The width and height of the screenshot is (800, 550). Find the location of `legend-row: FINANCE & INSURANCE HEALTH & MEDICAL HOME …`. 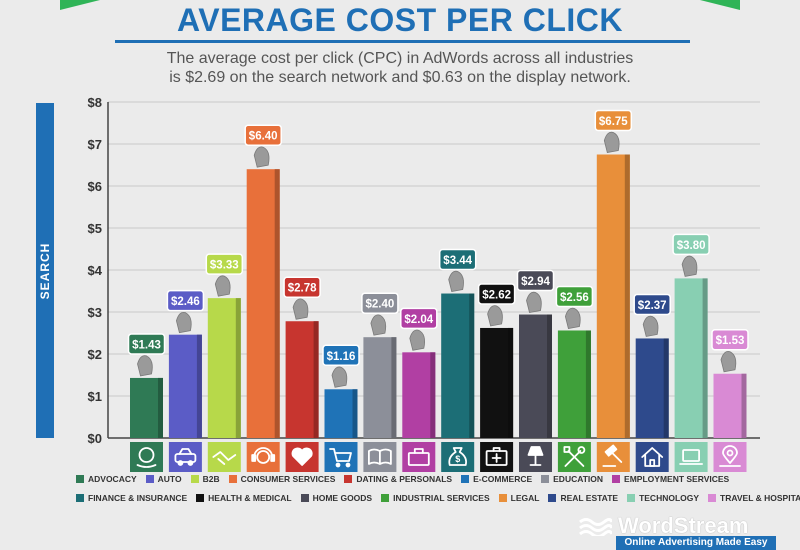

legend-row: FINANCE & INSURANCE HEALTH & MEDICAL HOME … is located at coordinates (438, 498).